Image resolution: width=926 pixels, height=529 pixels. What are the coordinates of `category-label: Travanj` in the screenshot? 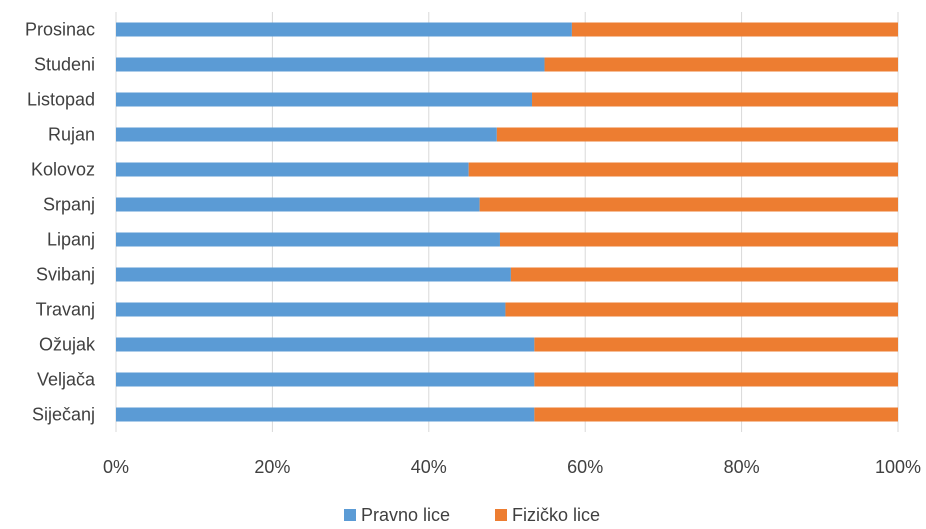 It's located at (65, 310).